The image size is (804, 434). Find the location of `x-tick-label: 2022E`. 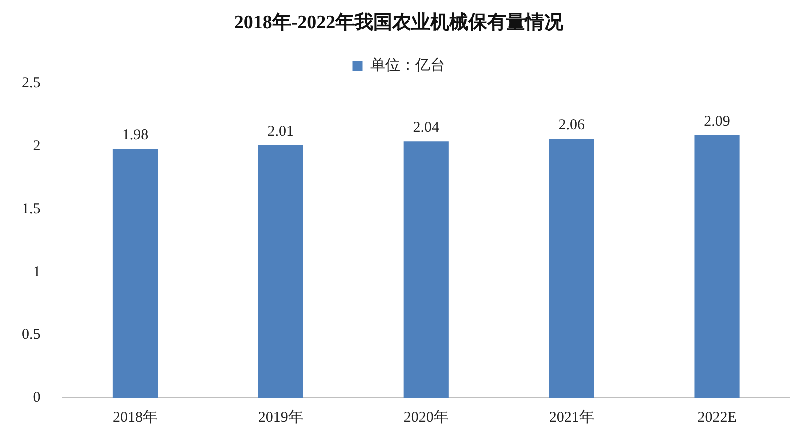

x-tick-label: 2022E is located at coordinates (717, 418).